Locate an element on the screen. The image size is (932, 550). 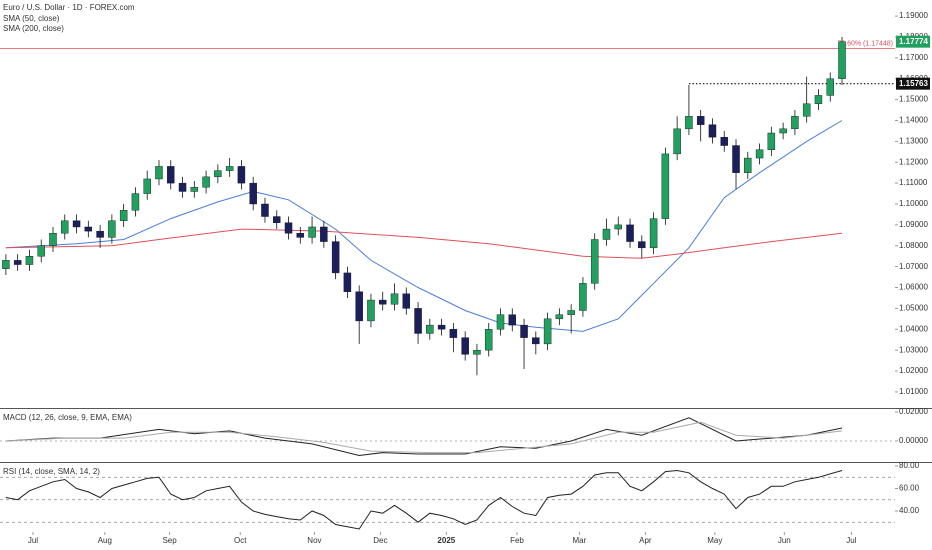
y-tick-label: 80.00 is located at coordinates (909, 465).